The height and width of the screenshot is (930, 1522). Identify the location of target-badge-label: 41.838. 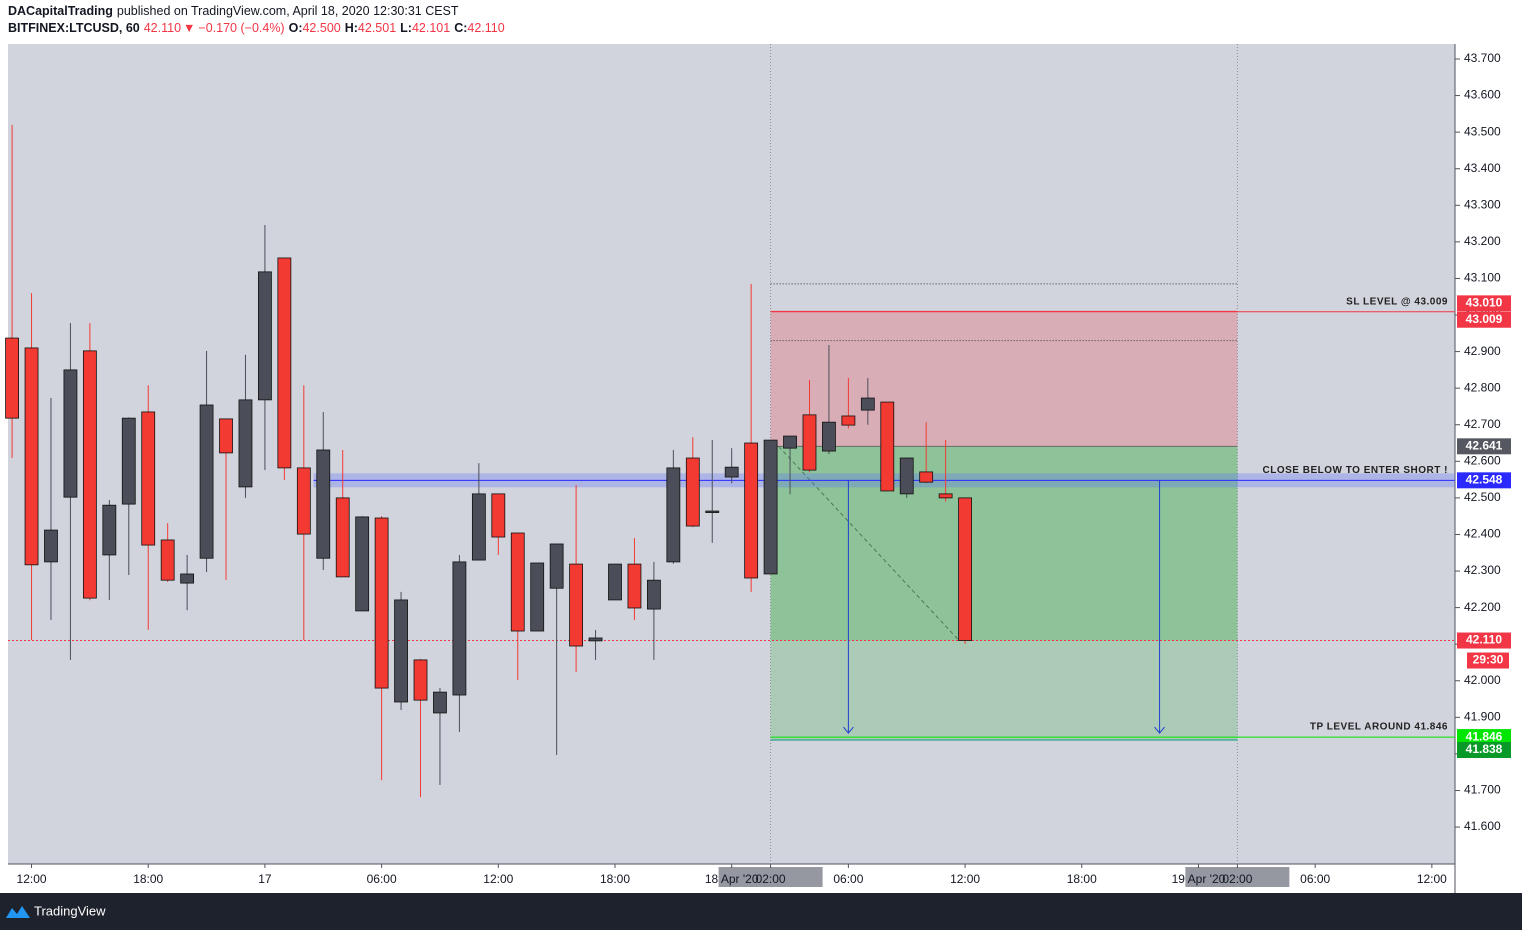
(1484, 749).